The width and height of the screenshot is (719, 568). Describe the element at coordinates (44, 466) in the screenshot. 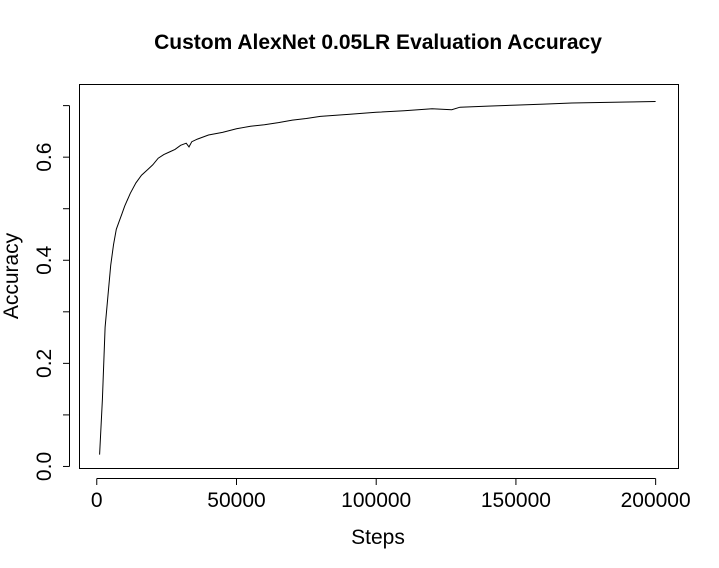

I see `y-tick-label: 0.0` at that location.